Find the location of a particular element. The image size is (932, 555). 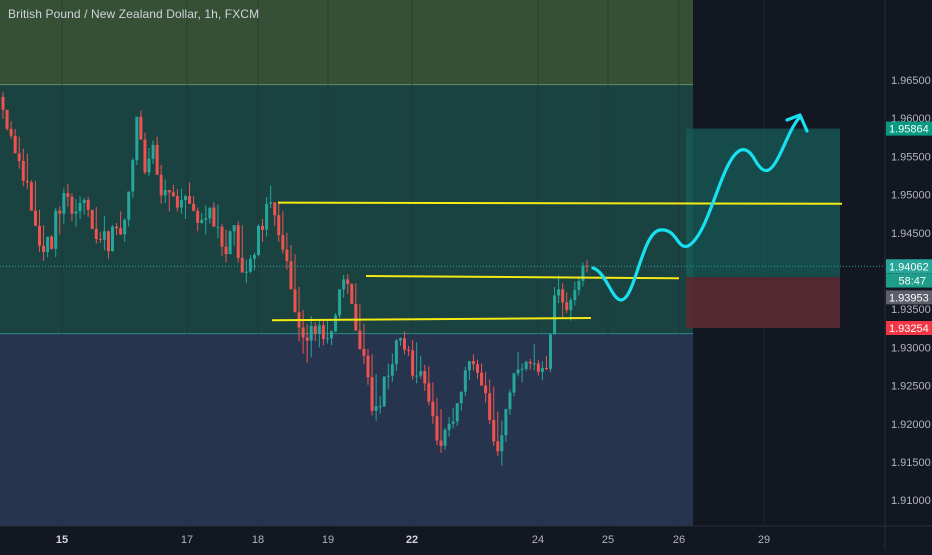

y-tick-label: 1.92500 is located at coordinates (911, 387).